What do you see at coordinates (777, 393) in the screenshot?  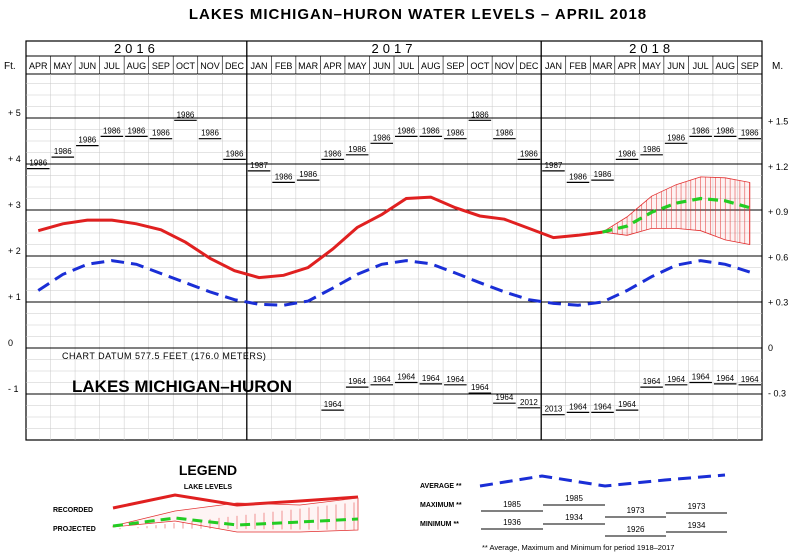 I see `right-tick-label: - 0.3` at bounding box center [777, 393].